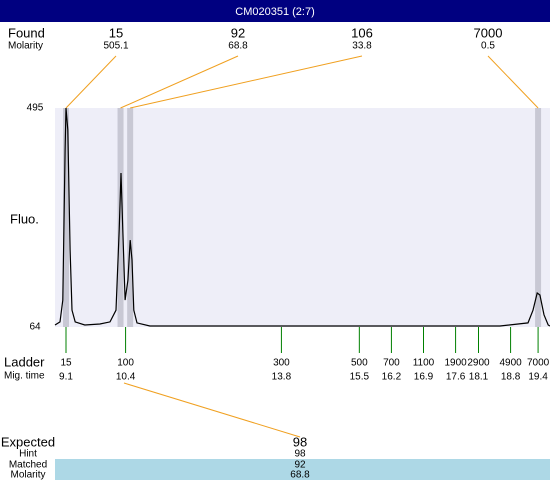 This screenshot has width=550, height=480. Describe the element at coordinates (538, 377) in the screenshot. I see `ladder-time: 19.4` at that location.